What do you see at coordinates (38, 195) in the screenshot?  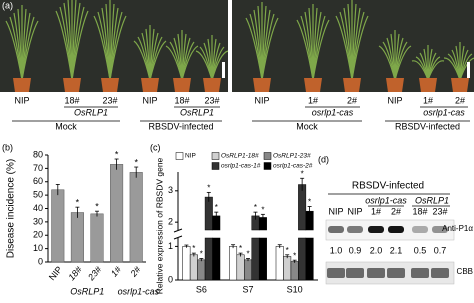 I see `y-tick-label: 50` at bounding box center [38, 195].